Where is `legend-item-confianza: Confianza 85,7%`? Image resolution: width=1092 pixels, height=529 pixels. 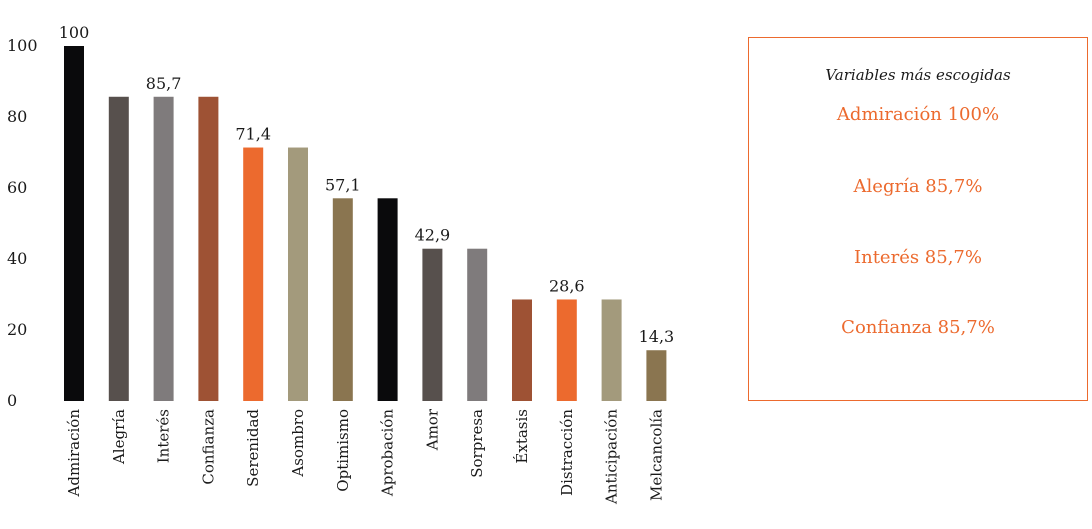
legend-item-confianza: Confianza 85,7% is located at coordinates (918, 327).